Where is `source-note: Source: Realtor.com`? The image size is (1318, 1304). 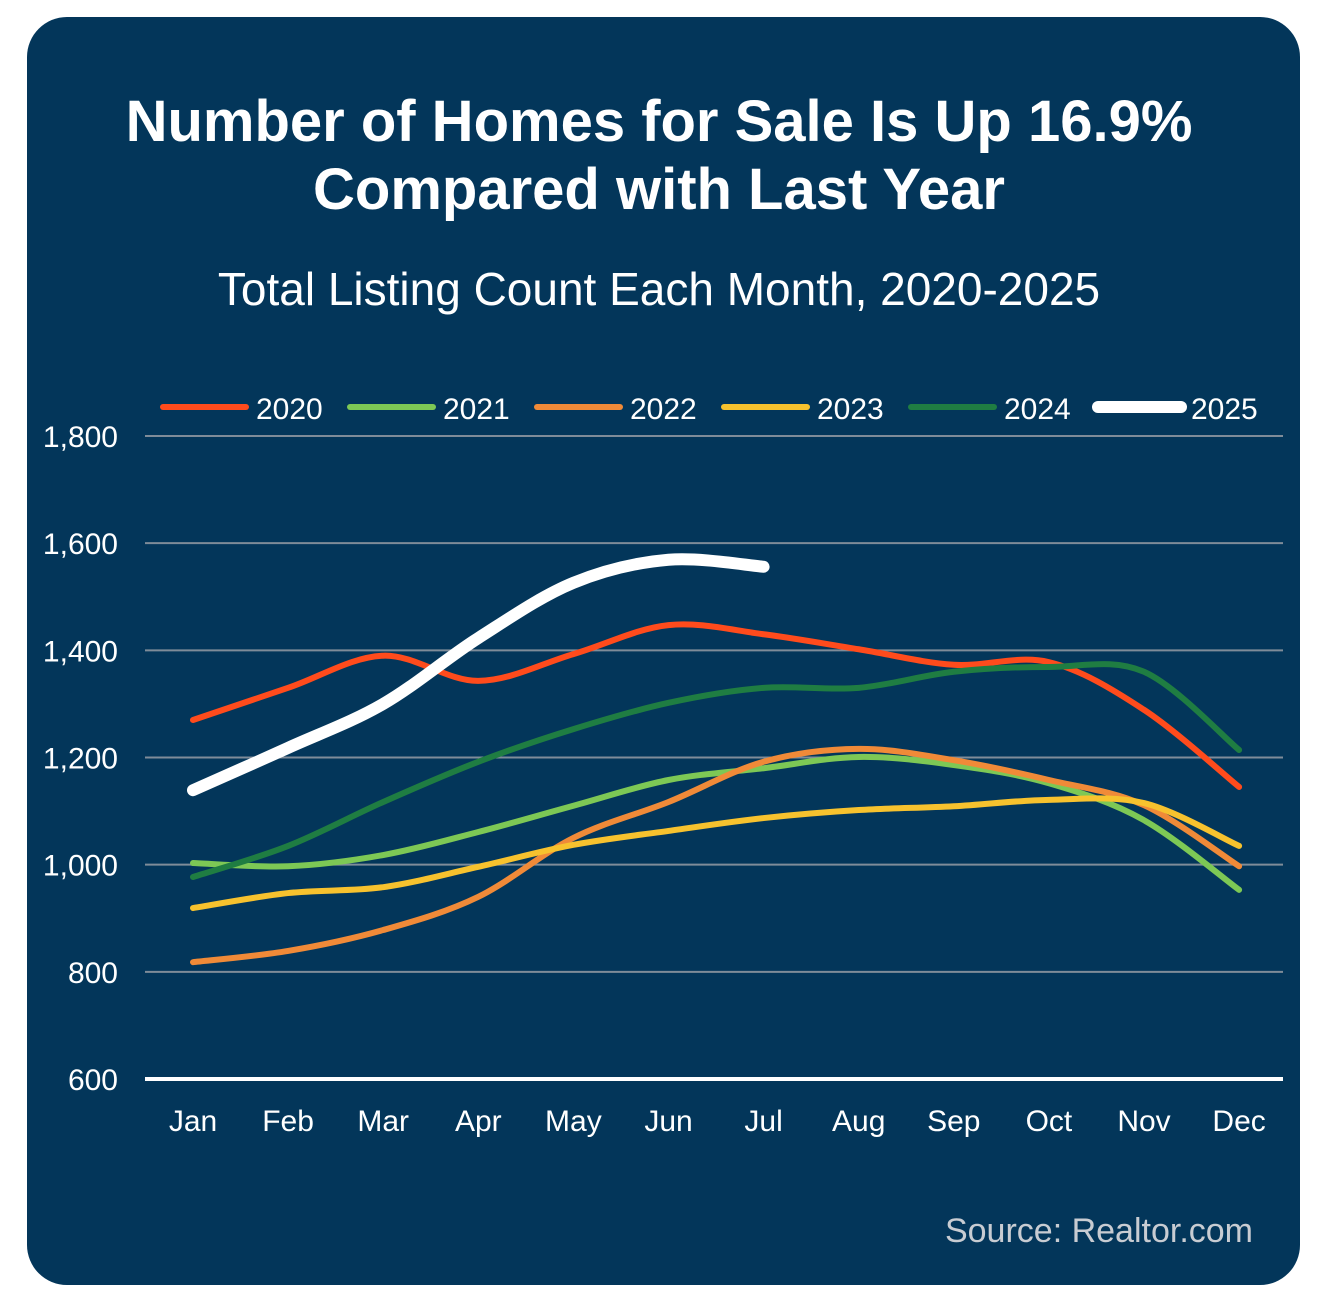 source-note: Source: Realtor.com is located at coordinates (1098, 1231).